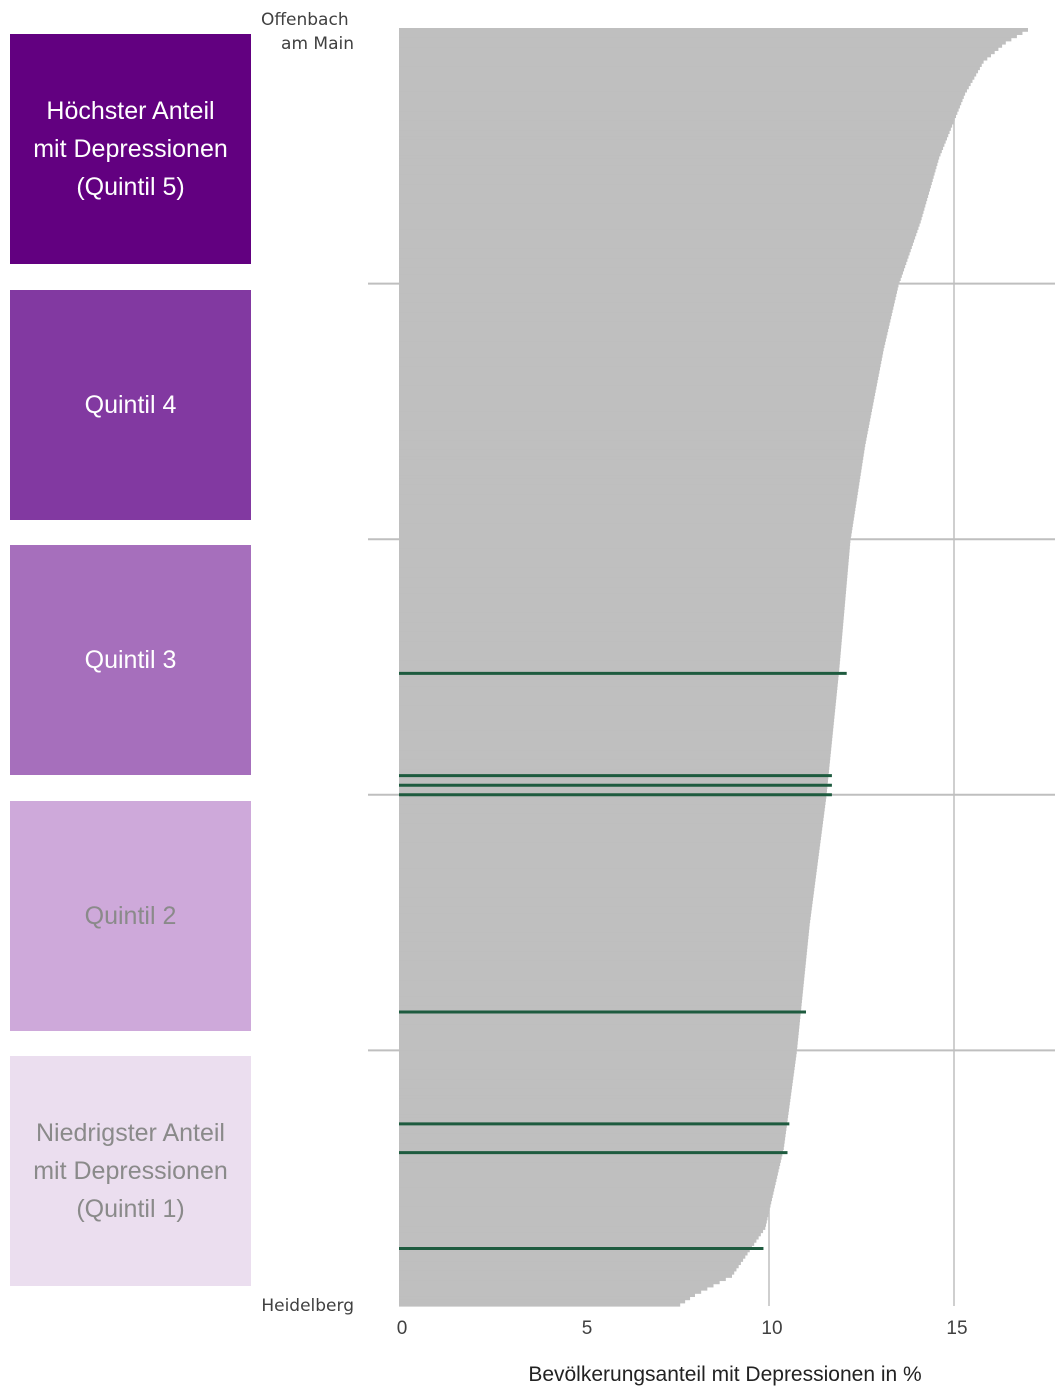 The height and width of the screenshot is (1386, 1055). I want to click on top-region-label-line-2: am Main, so click(317, 44).